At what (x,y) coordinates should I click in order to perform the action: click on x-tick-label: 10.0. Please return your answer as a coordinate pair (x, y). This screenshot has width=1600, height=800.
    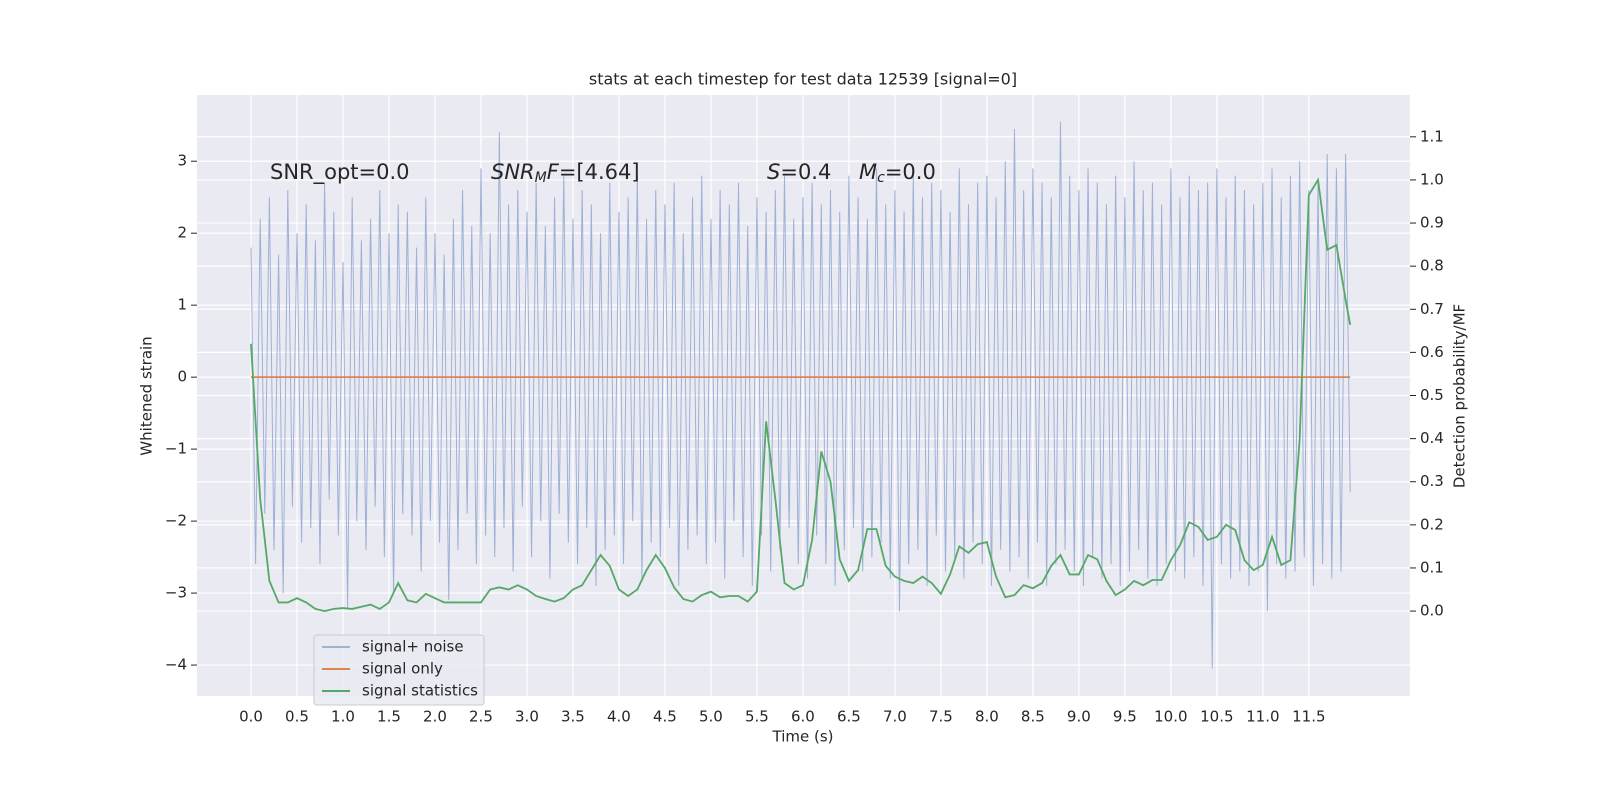
    Looking at the image, I should click on (1170, 717).